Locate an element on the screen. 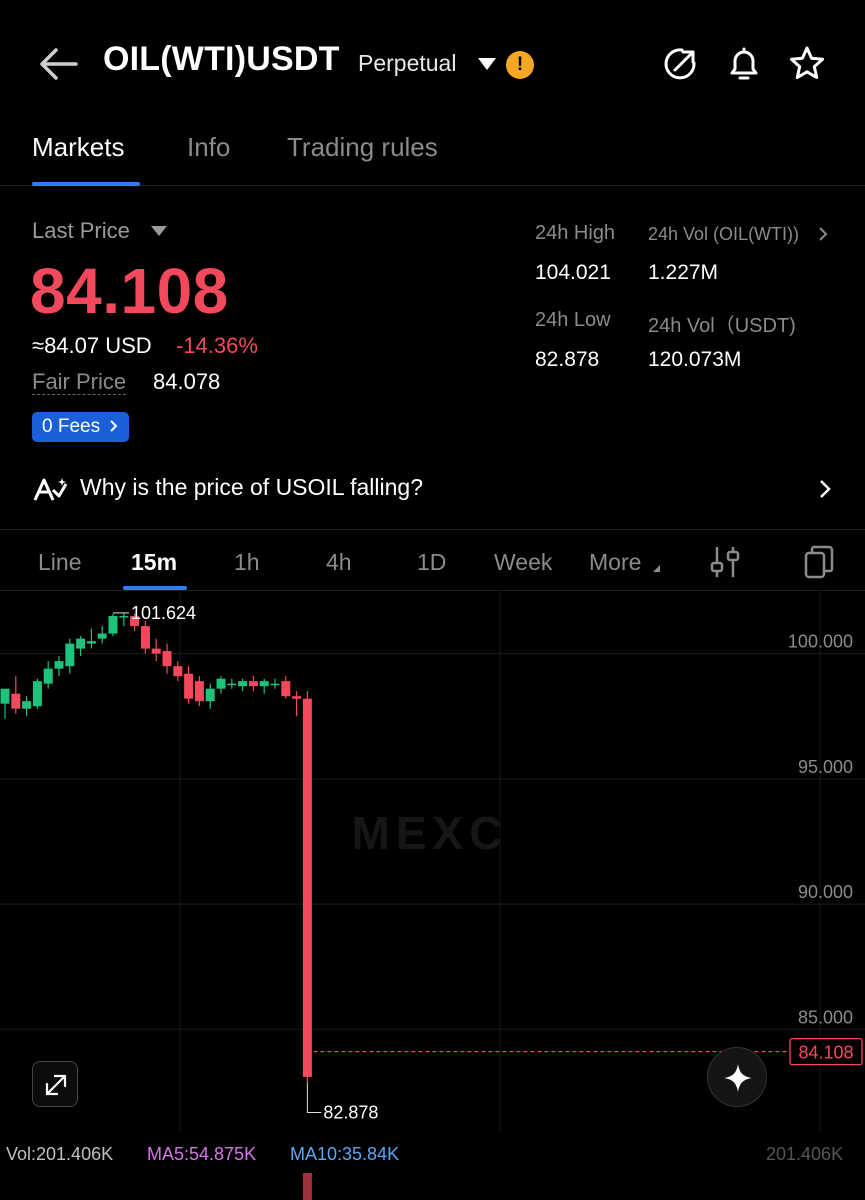 This screenshot has height=1200, width=865. warning-icon: ! is located at coordinates (520, 65).